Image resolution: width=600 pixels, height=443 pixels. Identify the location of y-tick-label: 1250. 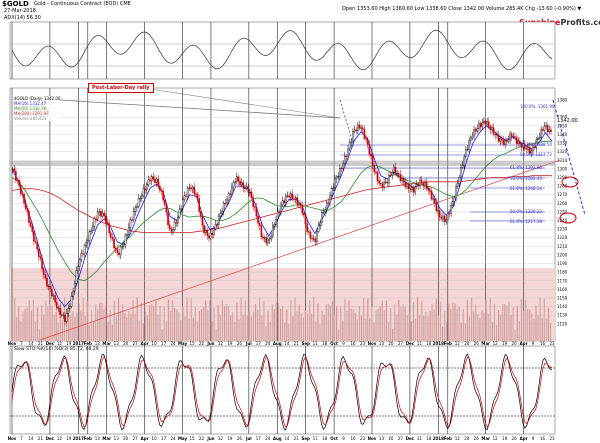
(562, 211).